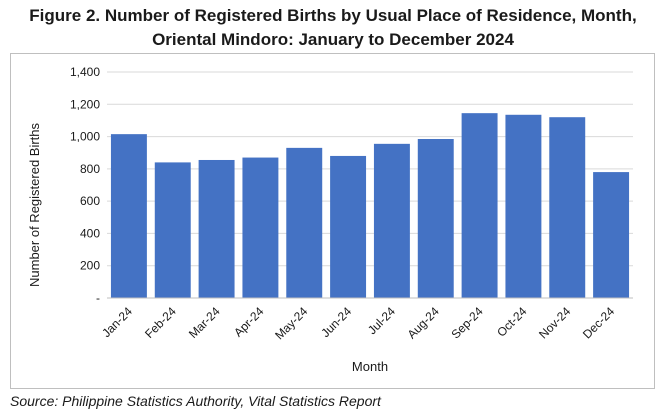 The width and height of the screenshot is (666, 416). What do you see at coordinates (554, 322) in the screenshot?
I see `x-tick-label: Nov-24` at bounding box center [554, 322].